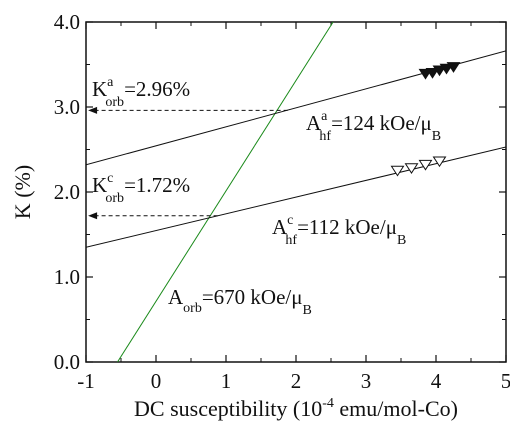 This screenshot has width=510, height=424. What do you see at coordinates (226, 381) in the screenshot?
I see `x-tick-label: 1` at bounding box center [226, 381].